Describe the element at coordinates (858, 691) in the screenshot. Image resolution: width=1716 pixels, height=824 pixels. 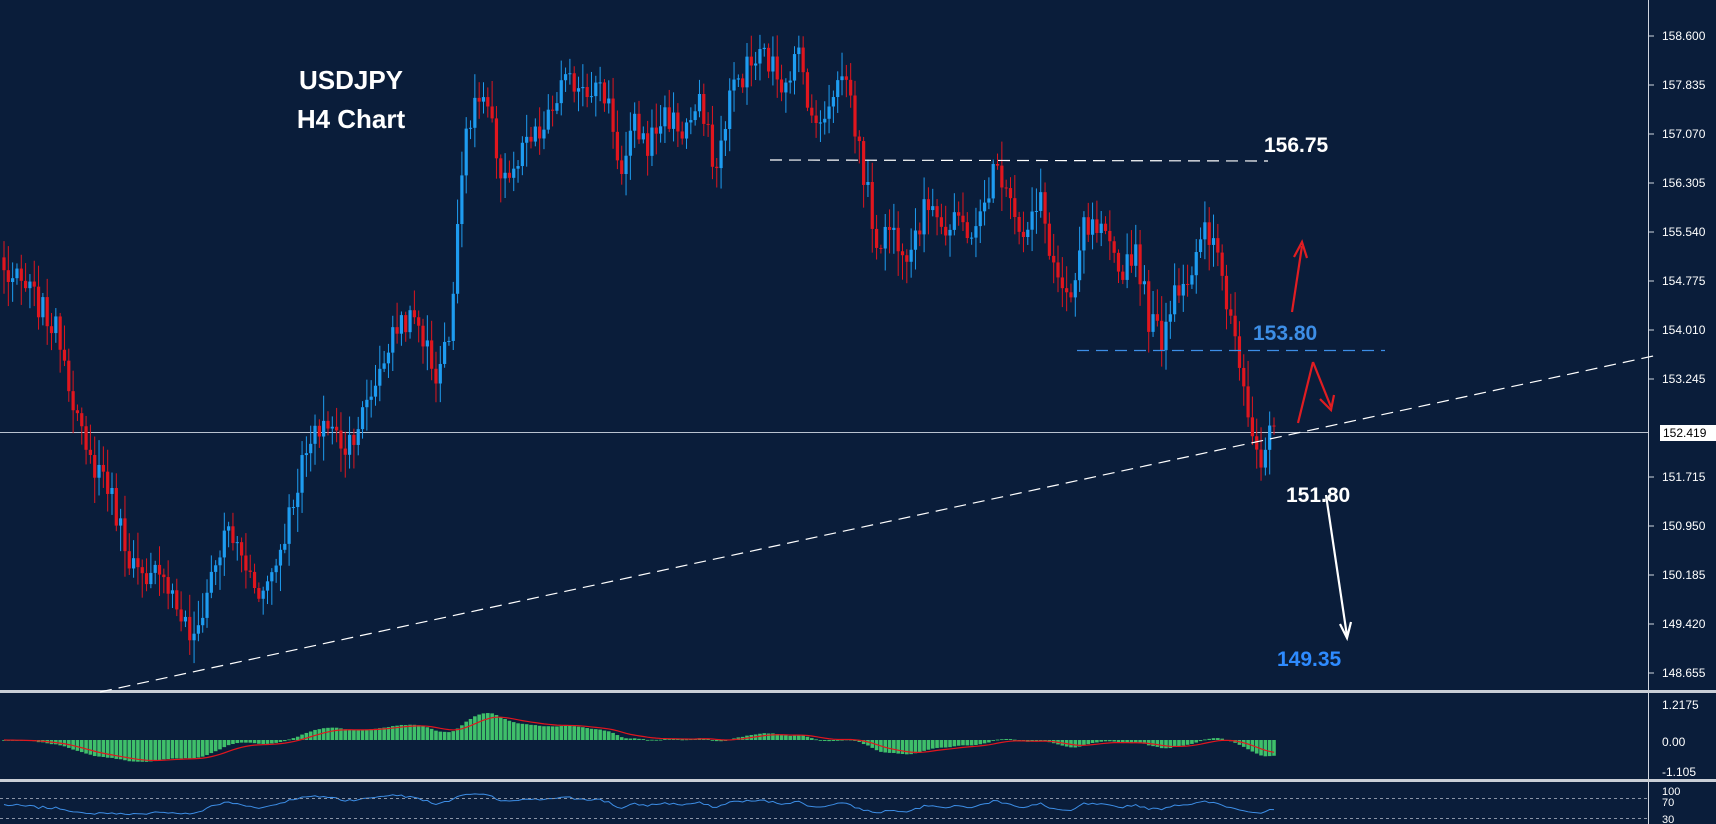
I see `panel-separator-macd` at that location.